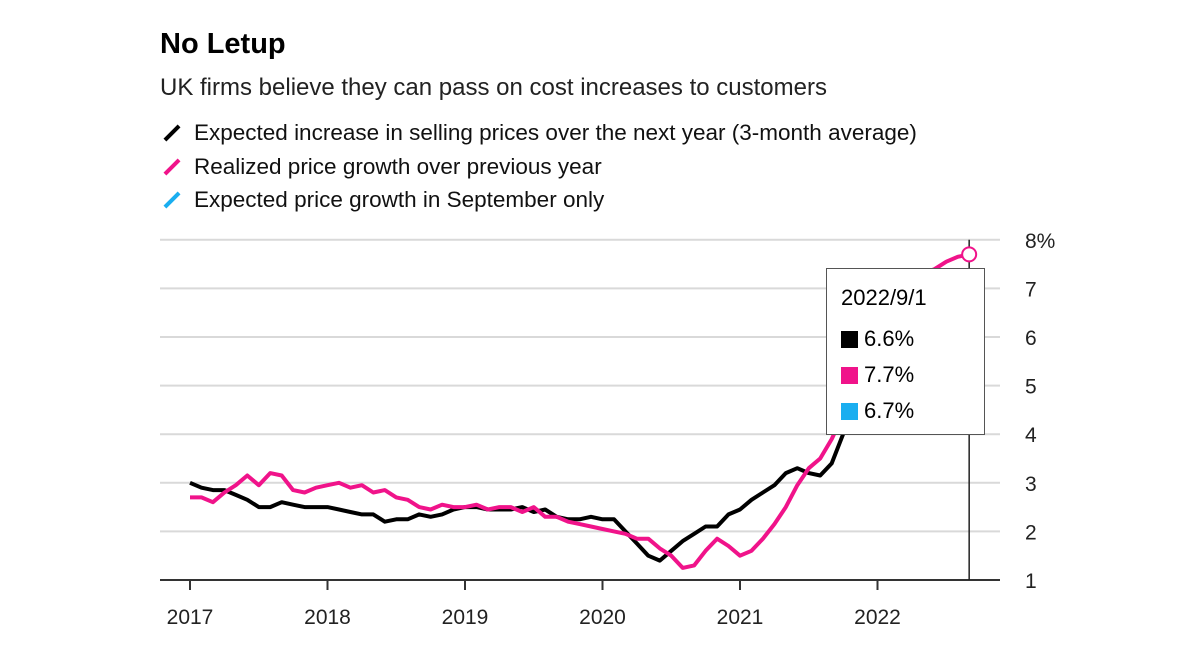 The width and height of the screenshot is (1200, 660). What do you see at coordinates (398, 166) in the screenshot?
I see `legend-label: Realized price growth over previous year` at bounding box center [398, 166].